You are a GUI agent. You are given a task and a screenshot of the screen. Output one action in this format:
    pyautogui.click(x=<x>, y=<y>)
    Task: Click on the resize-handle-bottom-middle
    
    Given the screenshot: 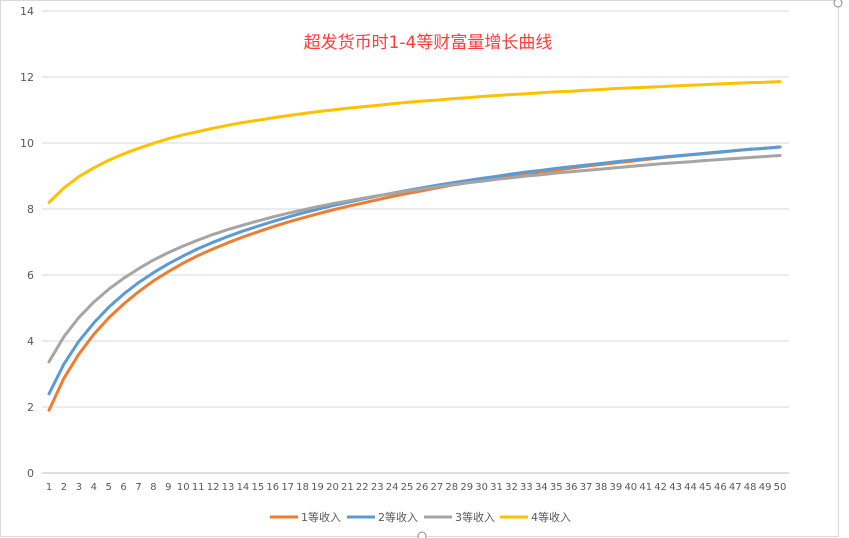 What is the action you would take?
    pyautogui.click(x=422, y=534)
    